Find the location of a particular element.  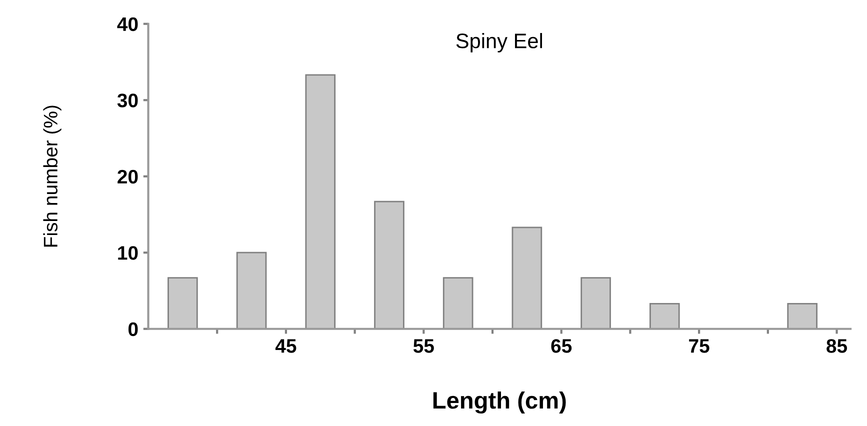

x-tick-label: 65 is located at coordinates (561, 346).